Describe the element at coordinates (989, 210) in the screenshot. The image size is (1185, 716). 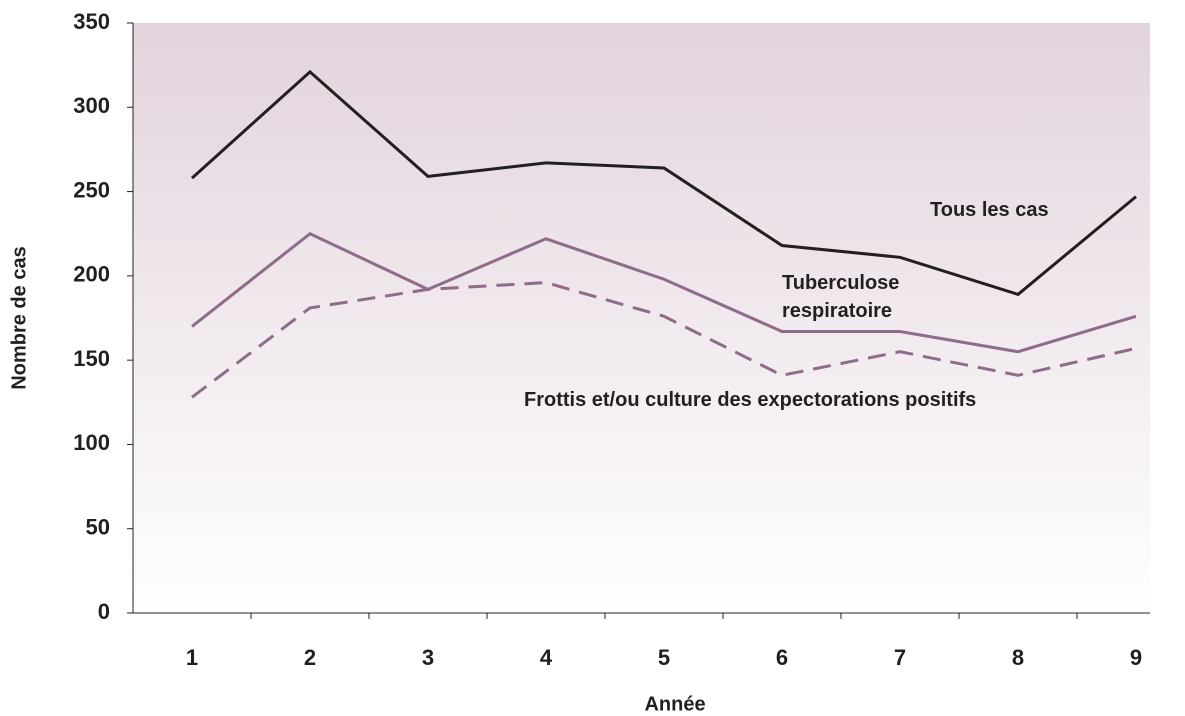
I see `series-label: Tous les cas` at that location.